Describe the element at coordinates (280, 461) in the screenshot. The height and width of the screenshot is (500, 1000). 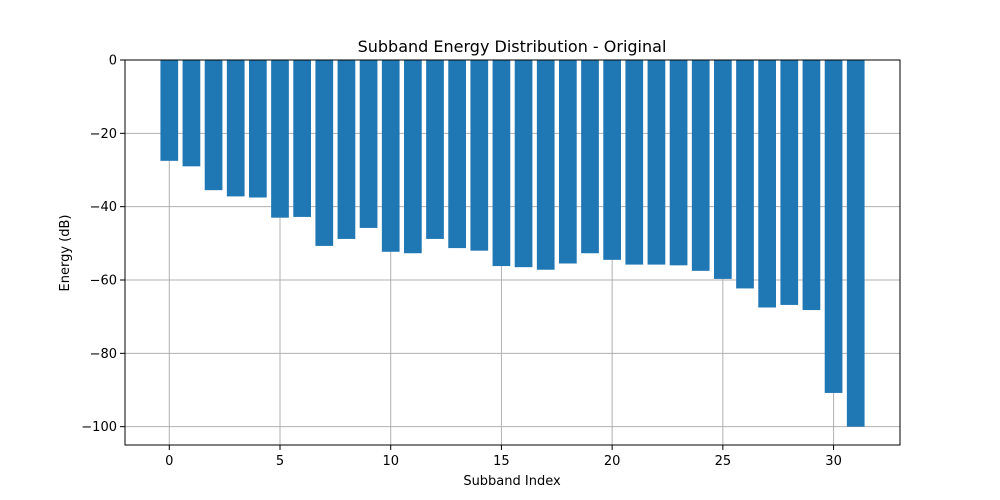
I see `x-tick-label: 5` at that location.